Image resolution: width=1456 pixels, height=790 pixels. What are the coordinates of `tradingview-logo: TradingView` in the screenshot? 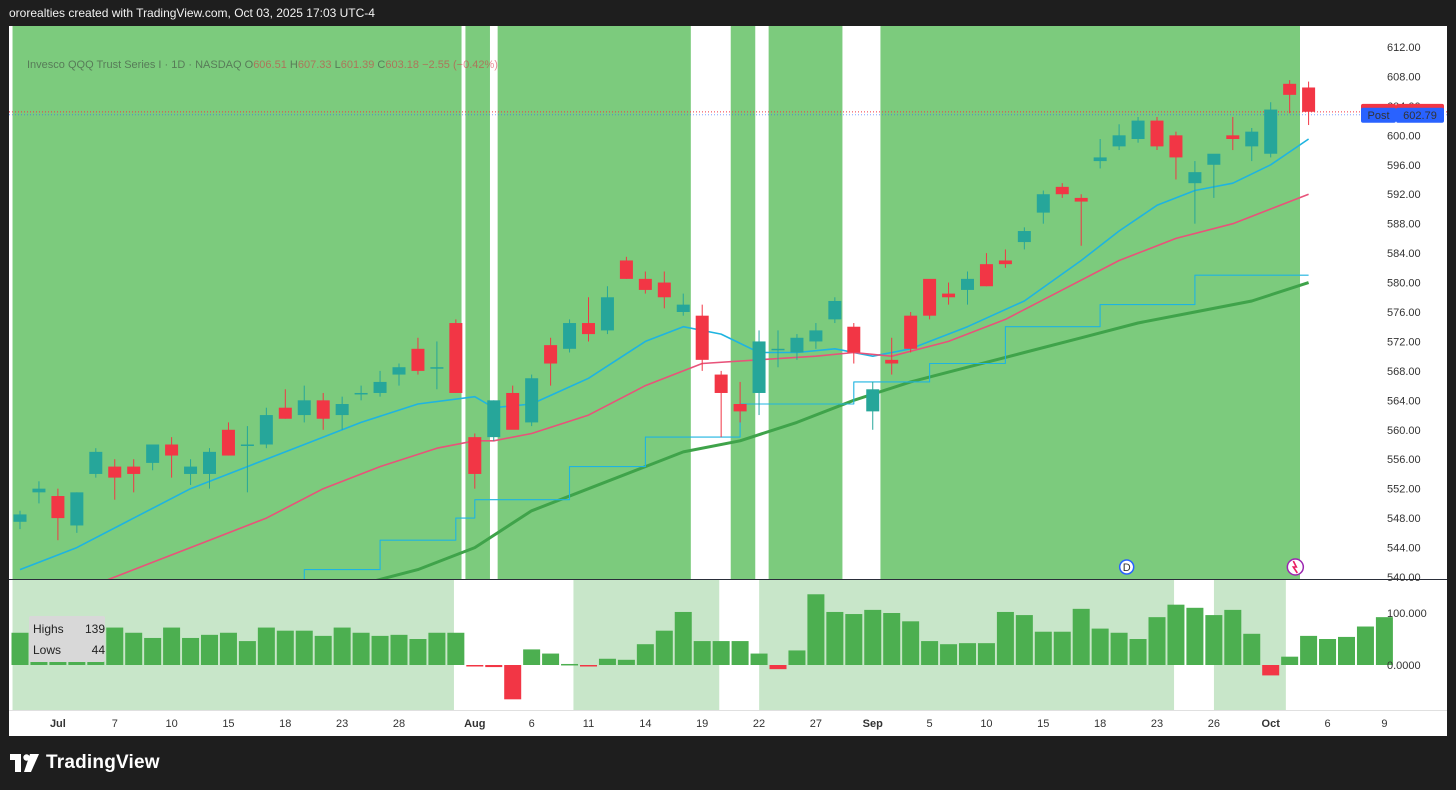 It's located at (85, 763).